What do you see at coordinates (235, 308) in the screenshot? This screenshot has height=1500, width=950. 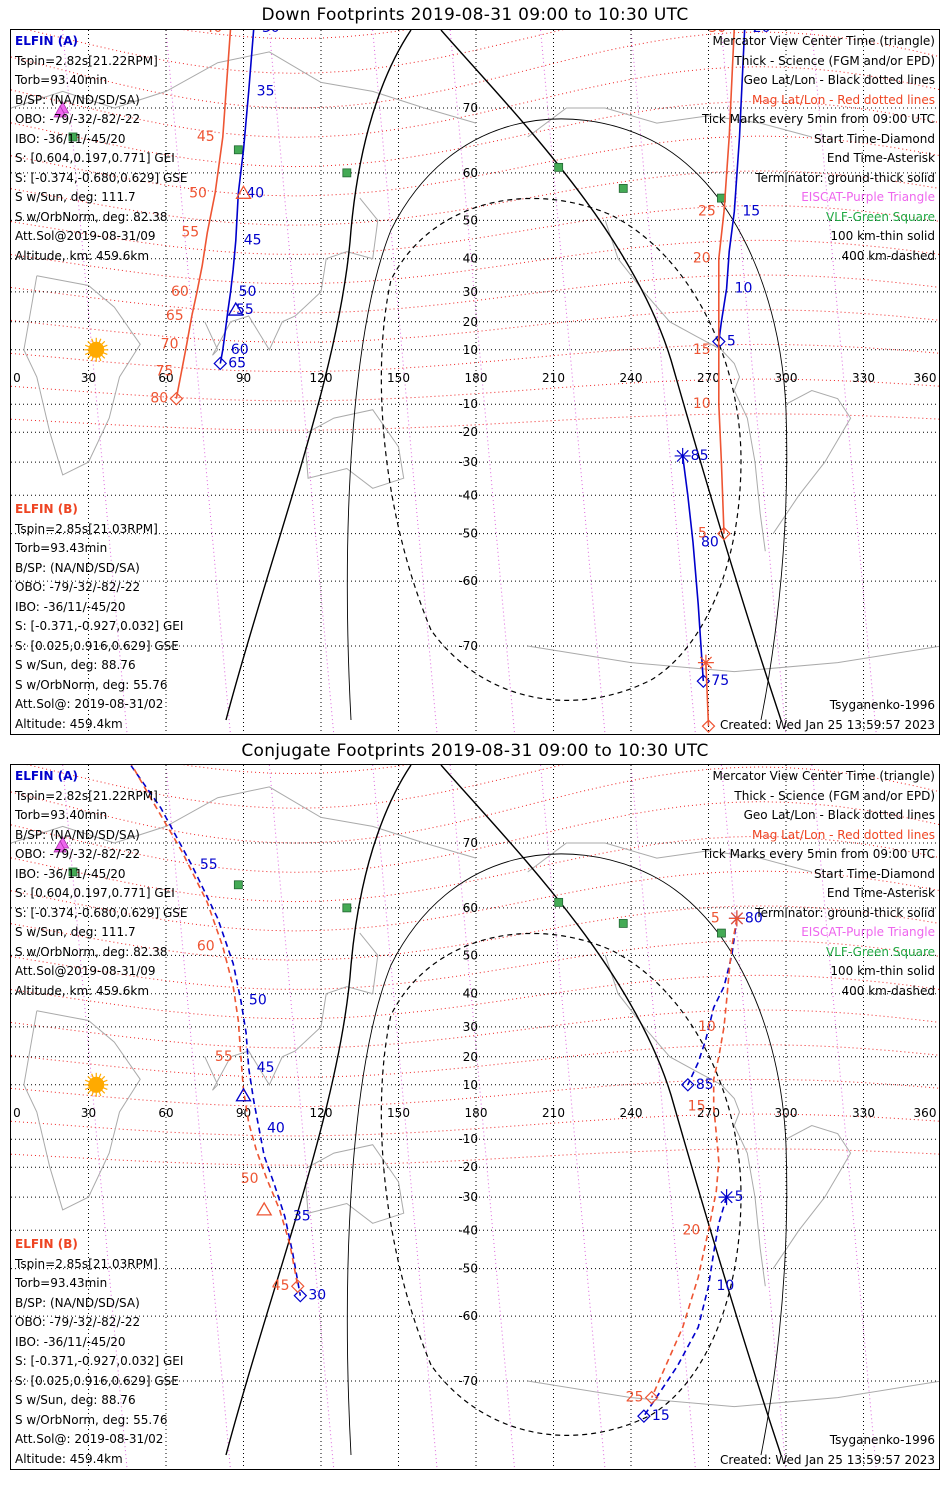 I see `center-triangle-icon` at bounding box center [235, 308].